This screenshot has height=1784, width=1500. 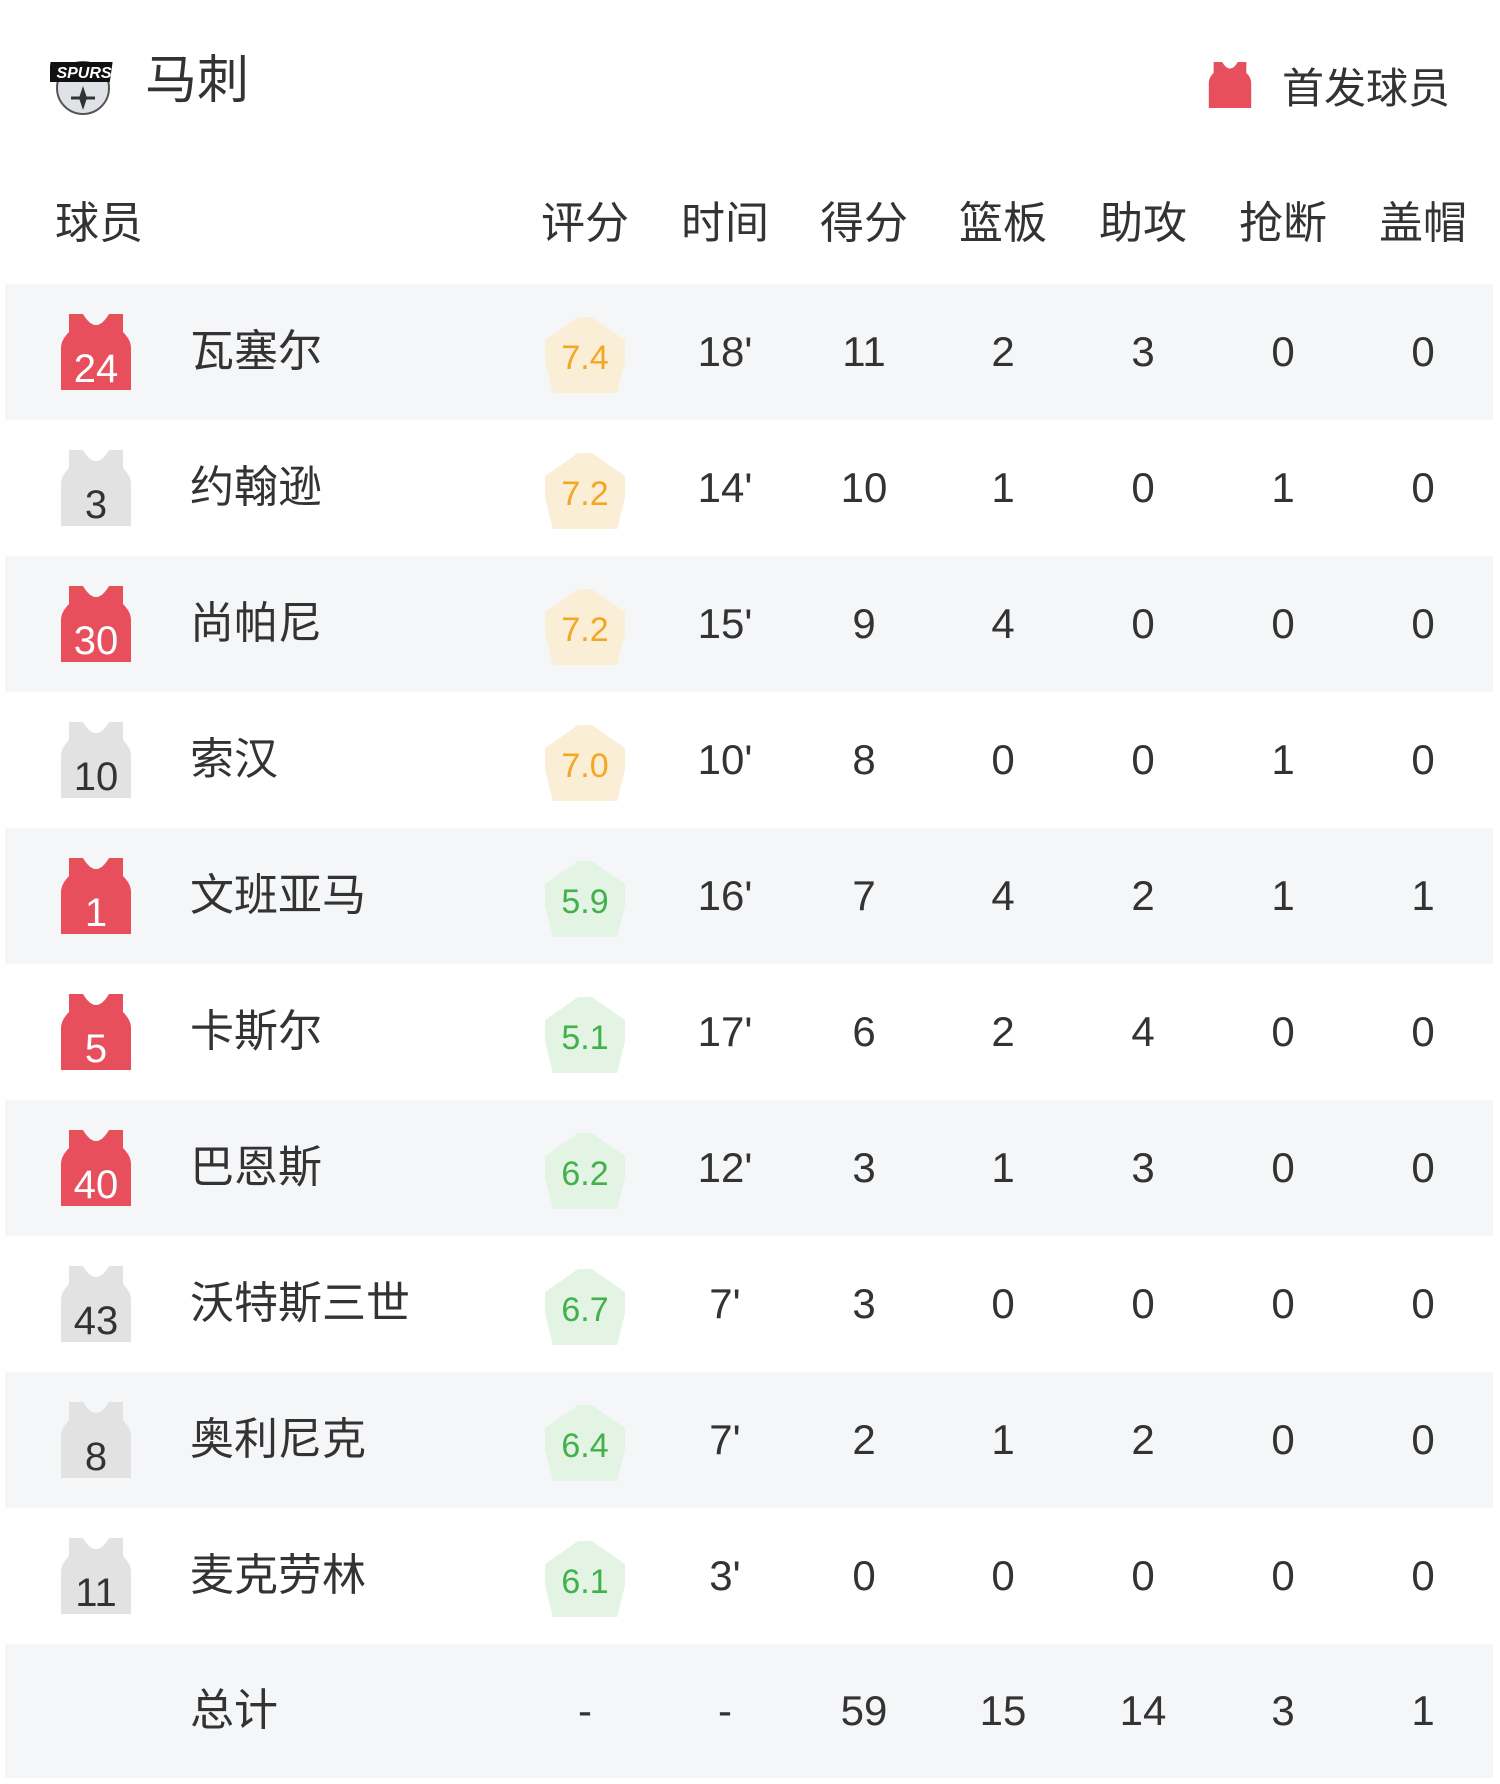 What do you see at coordinates (1283, 223) in the screenshot?
I see `col-steals: 抢断` at bounding box center [1283, 223].